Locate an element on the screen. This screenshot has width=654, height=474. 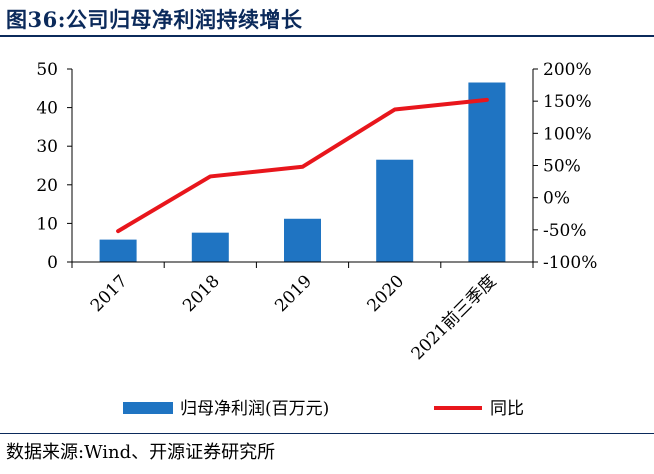
legend-swatch-bar is located at coordinates (148, 408).